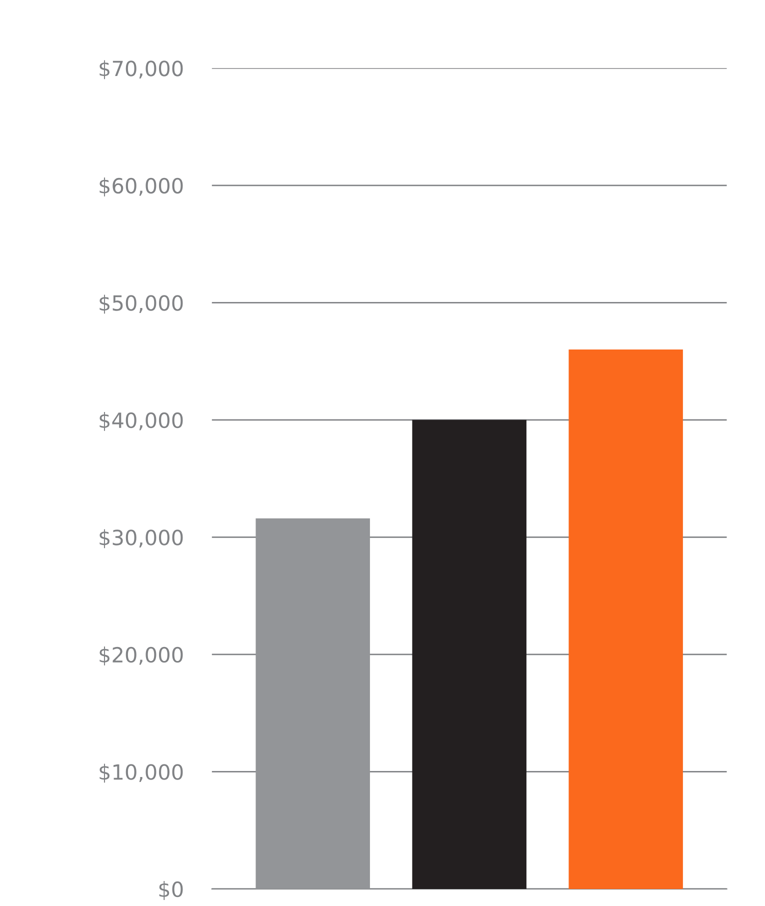  Describe the element at coordinates (141, 70) in the screenshot. I see `y-tick-label: $70,000` at that location.